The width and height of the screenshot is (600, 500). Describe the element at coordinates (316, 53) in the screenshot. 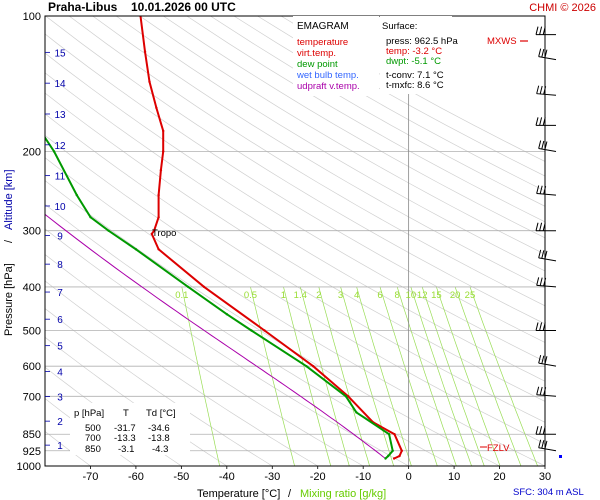

I see `legend-item-virt-temp: virt.temp.` at that location.